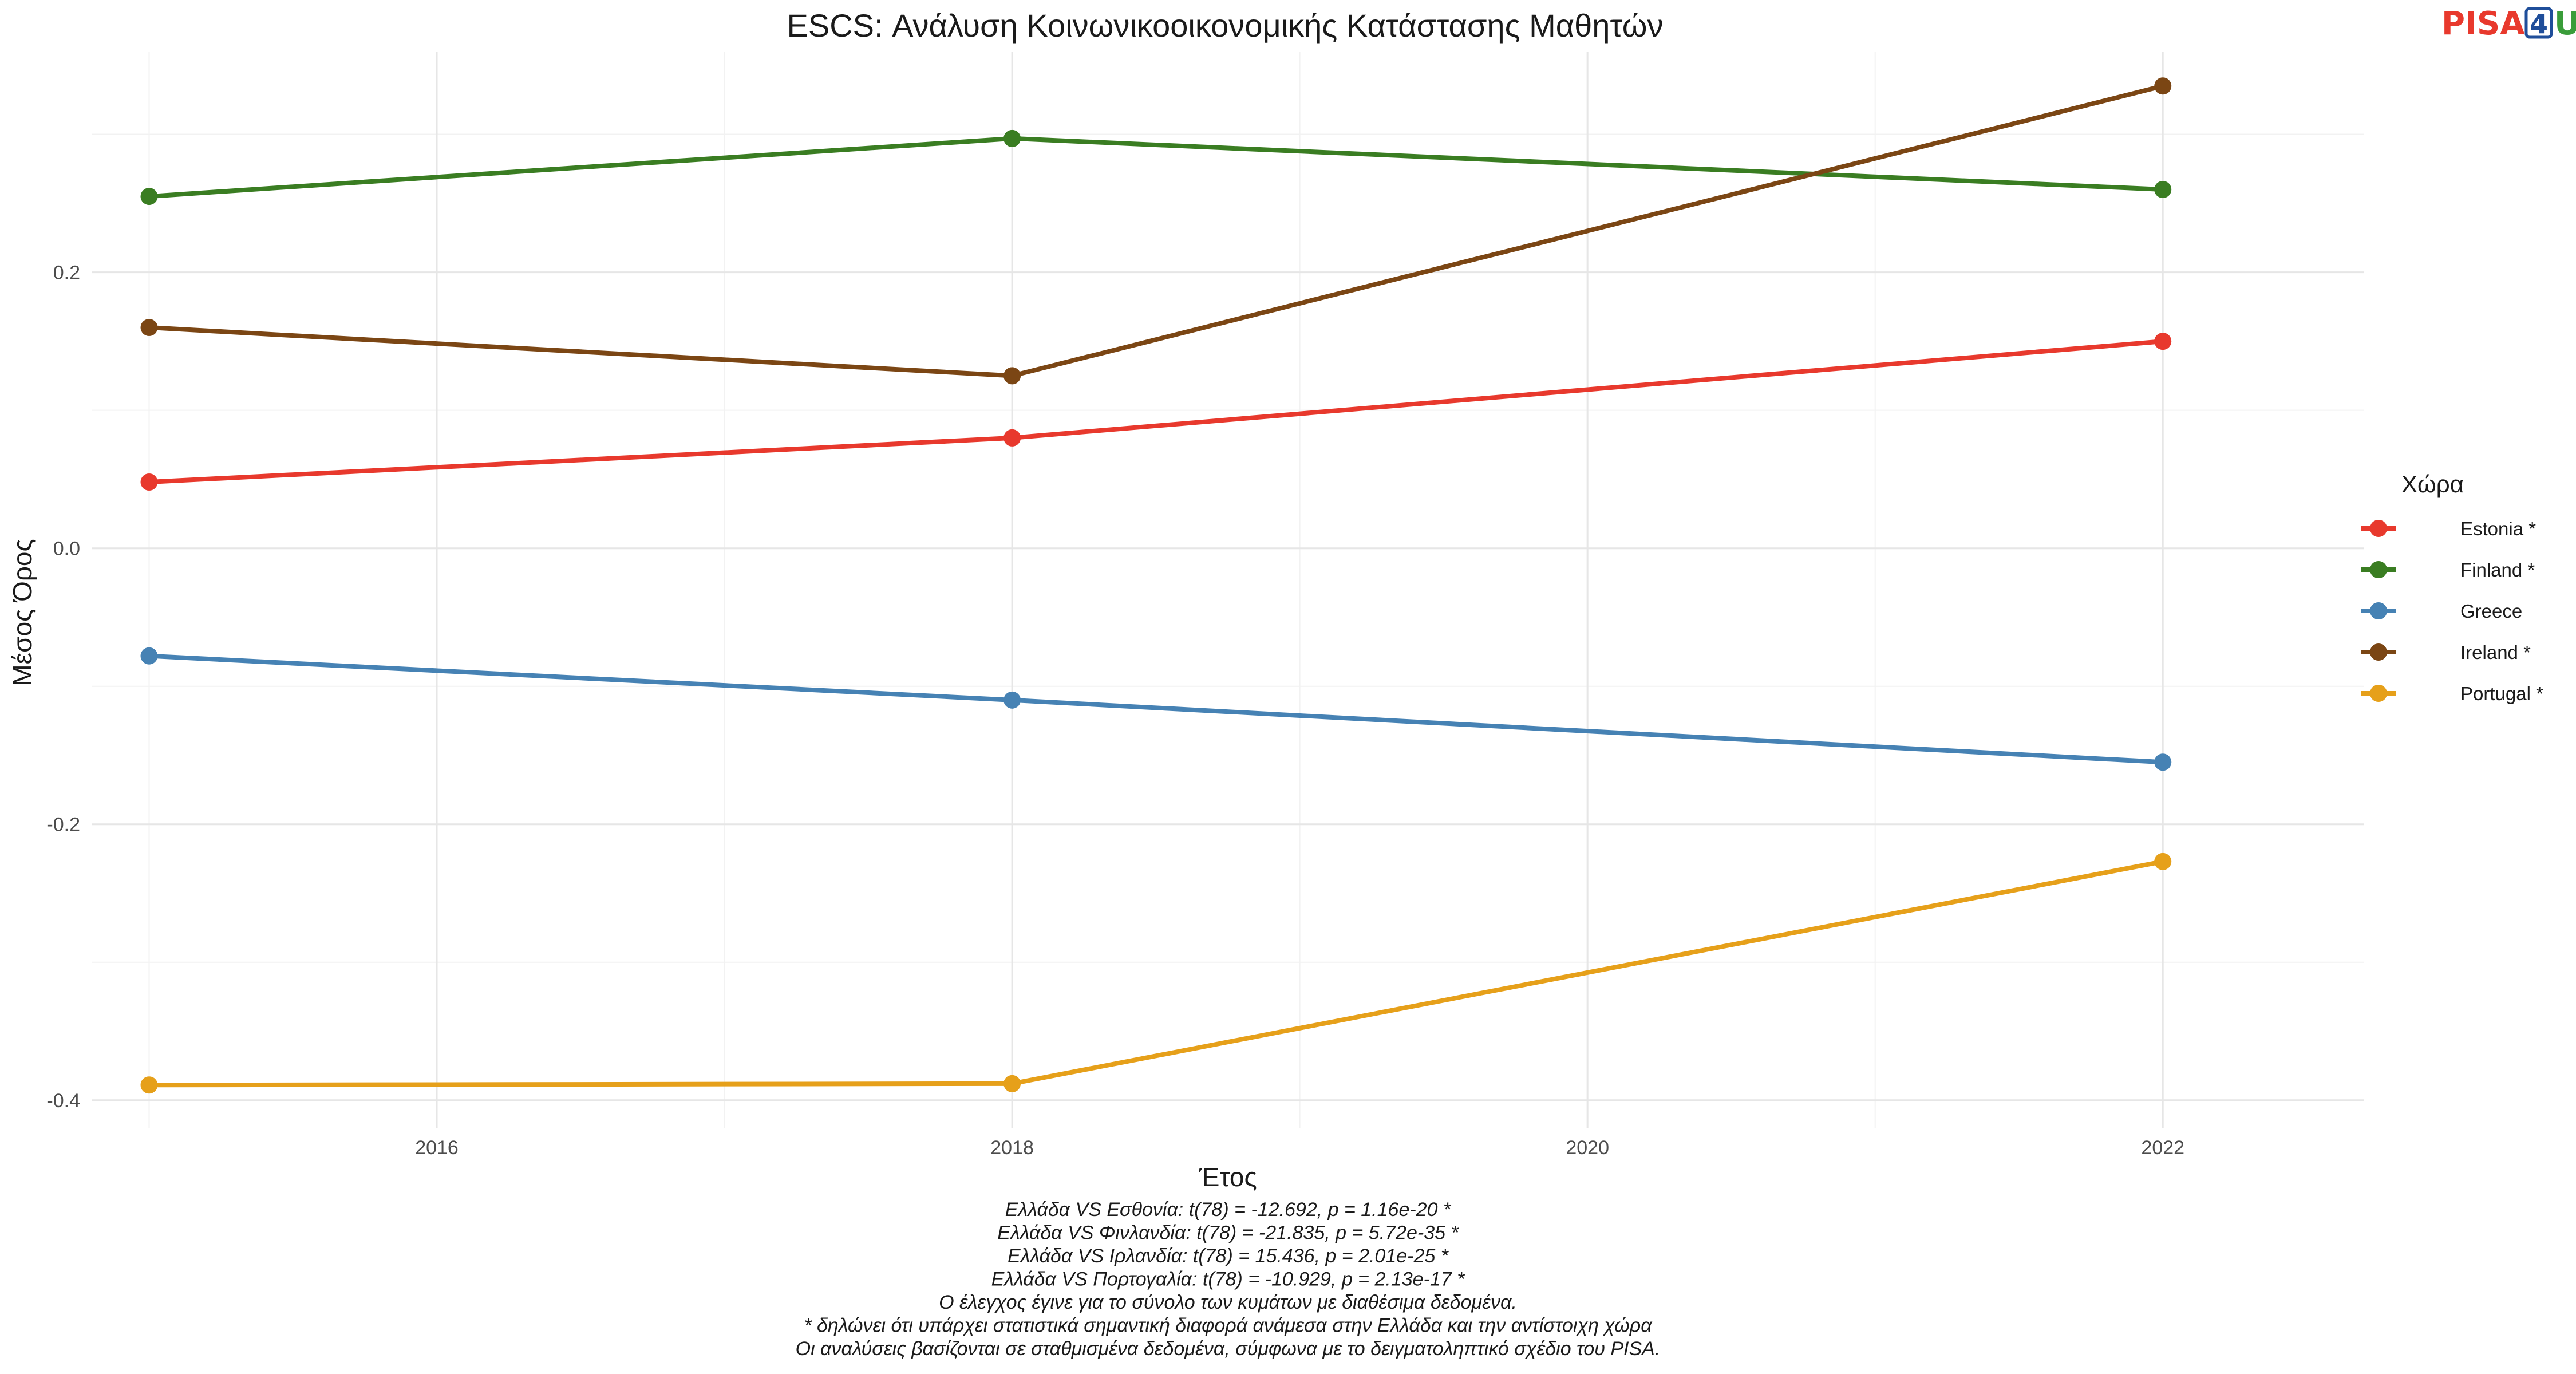 The height and width of the screenshot is (1374, 2576). What do you see at coordinates (1299, 1148) in the screenshot?
I see `x-tick-labels: 2016 2018 2020 2022` at bounding box center [1299, 1148].